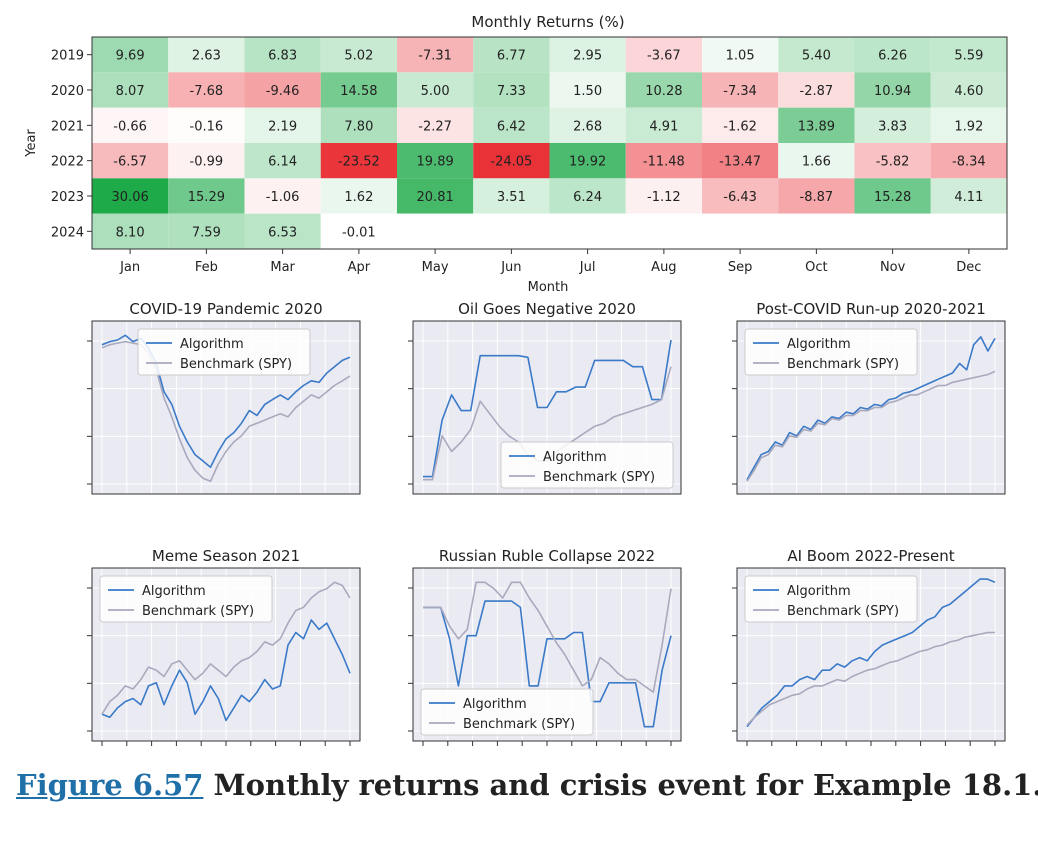  What do you see at coordinates (871, 309) in the screenshot?
I see `panel-title: Post-COVID Run-up 2020-2021` at bounding box center [871, 309].